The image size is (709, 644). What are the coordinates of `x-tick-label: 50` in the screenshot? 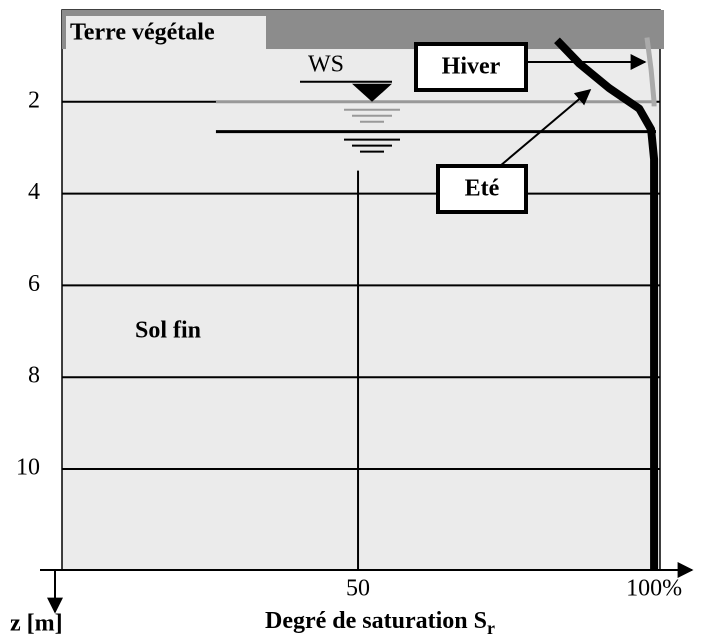 It's located at (358, 589).